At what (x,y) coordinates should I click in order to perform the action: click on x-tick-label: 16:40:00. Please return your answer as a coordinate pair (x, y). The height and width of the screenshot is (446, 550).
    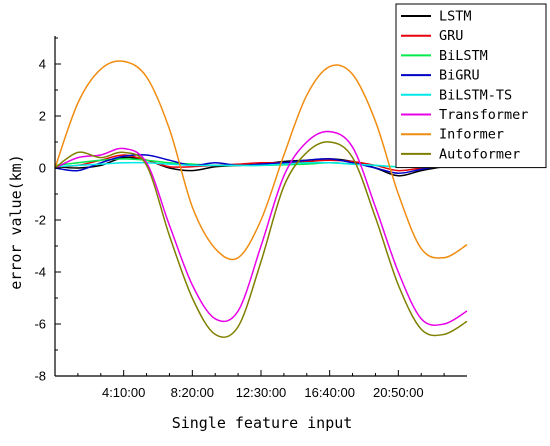
    Looking at the image, I should click on (329, 392).